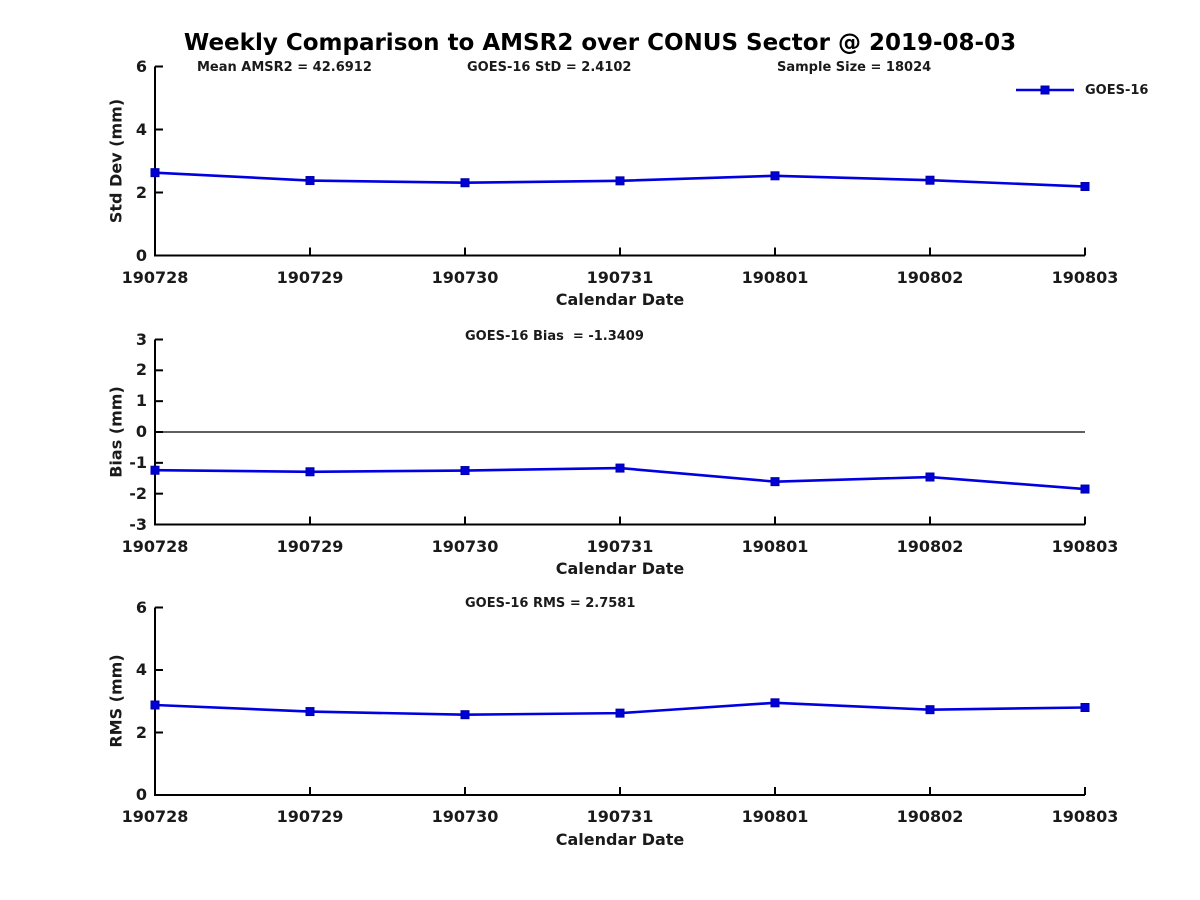 This screenshot has width=1200, height=900. I want to click on y-tick-label: 3, so click(141, 339).